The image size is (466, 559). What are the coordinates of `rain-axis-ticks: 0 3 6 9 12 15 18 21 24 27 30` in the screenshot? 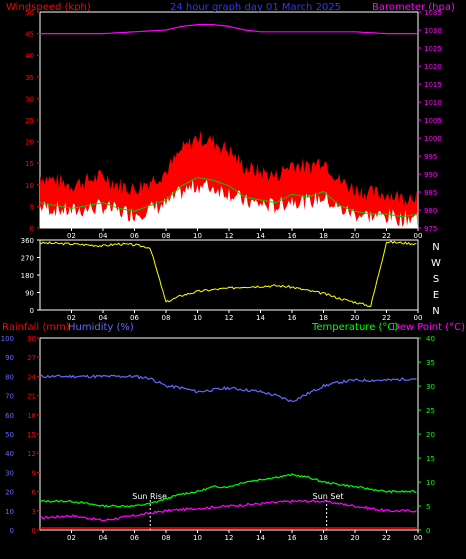 It's located at (33, 435).